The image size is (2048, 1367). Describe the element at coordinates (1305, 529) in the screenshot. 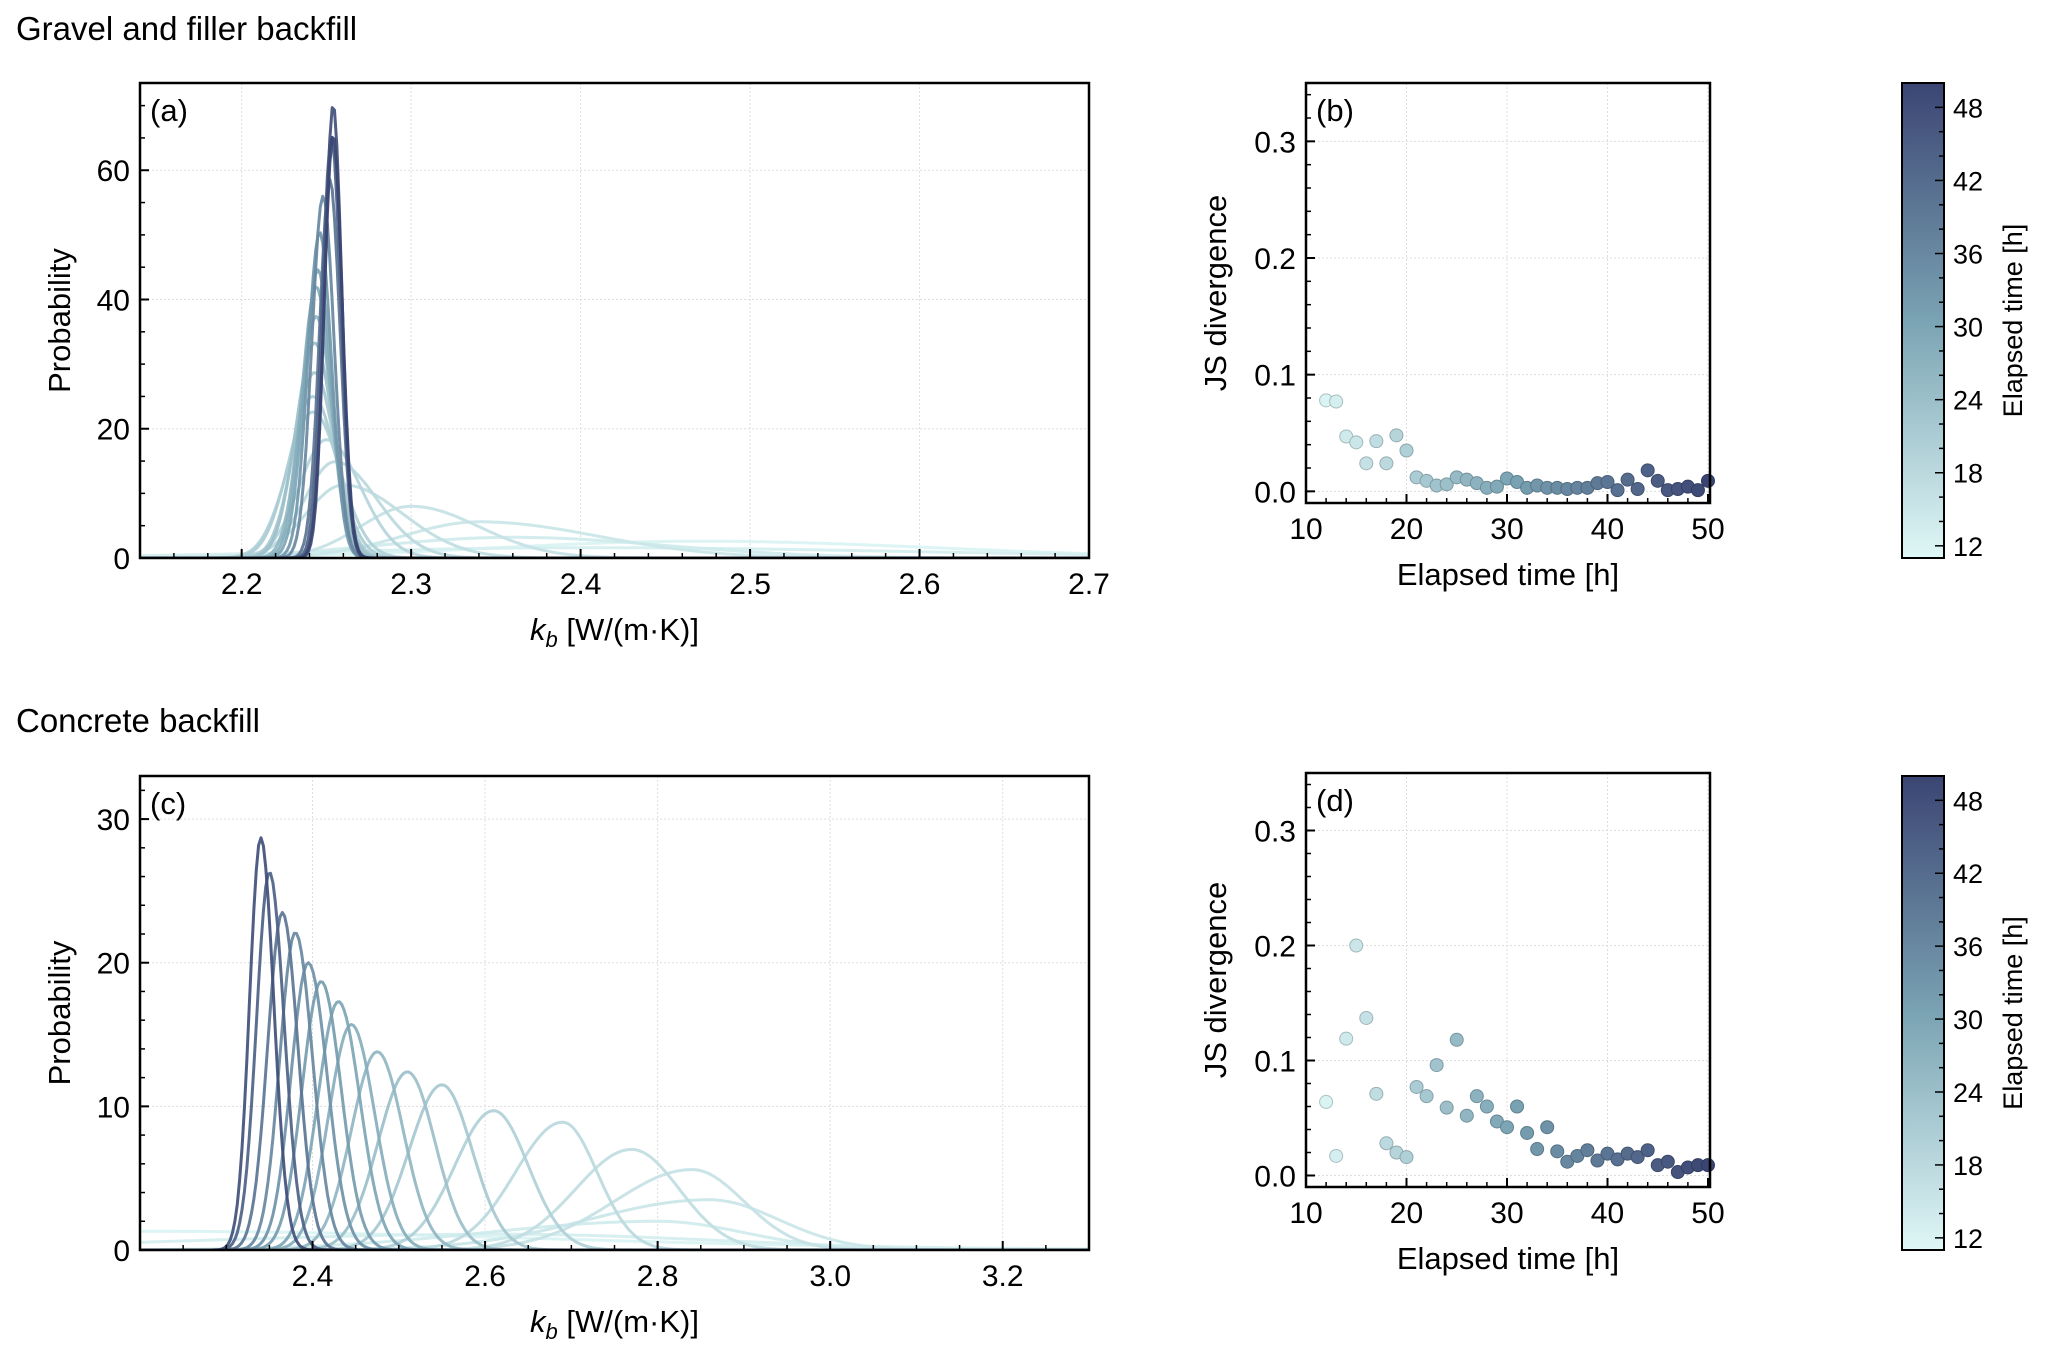

I see `x-tick-label: 10` at that location.